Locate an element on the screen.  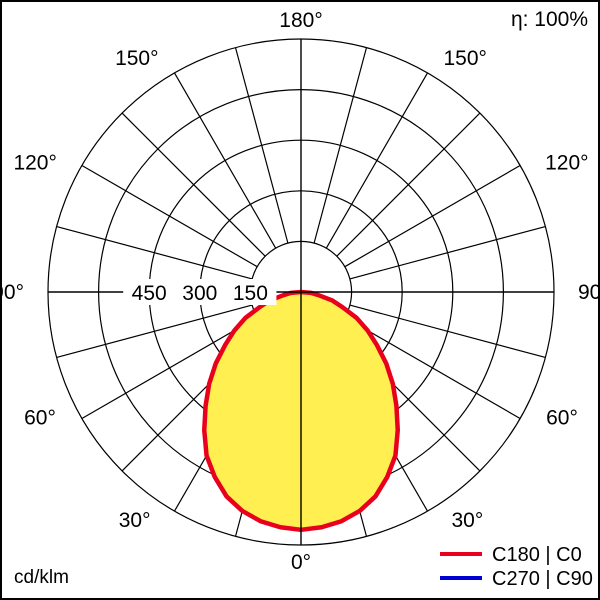
angle-label-90: 90° is located at coordinates (589, 292).